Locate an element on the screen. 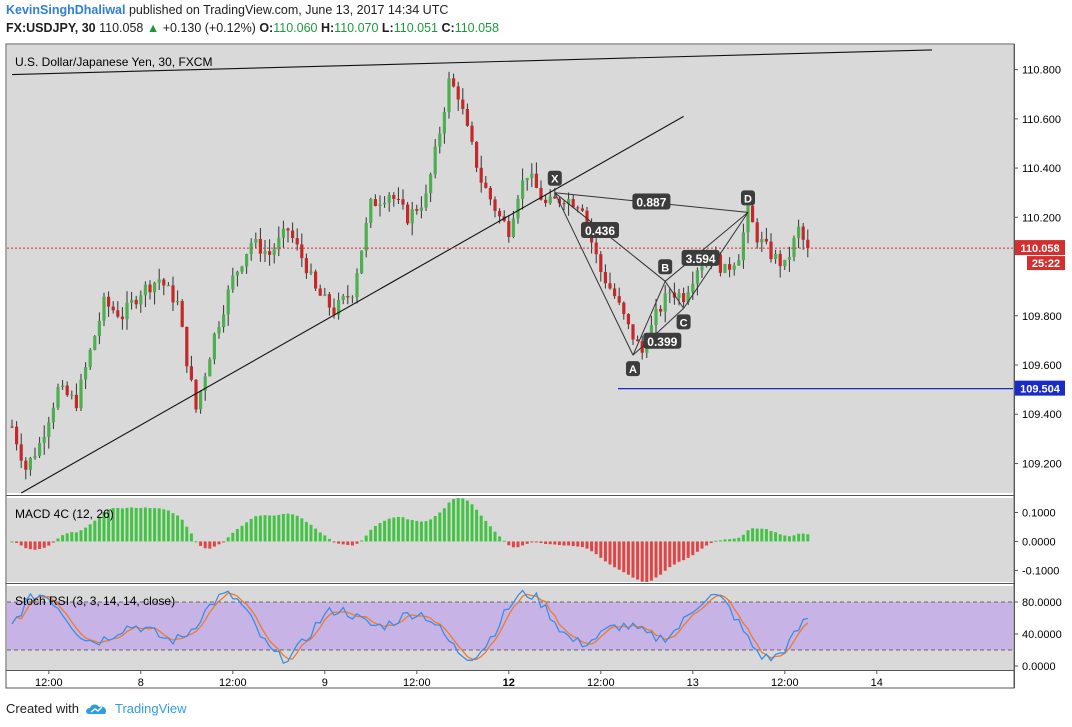  time-tick-label: 12 is located at coordinates (509, 683).